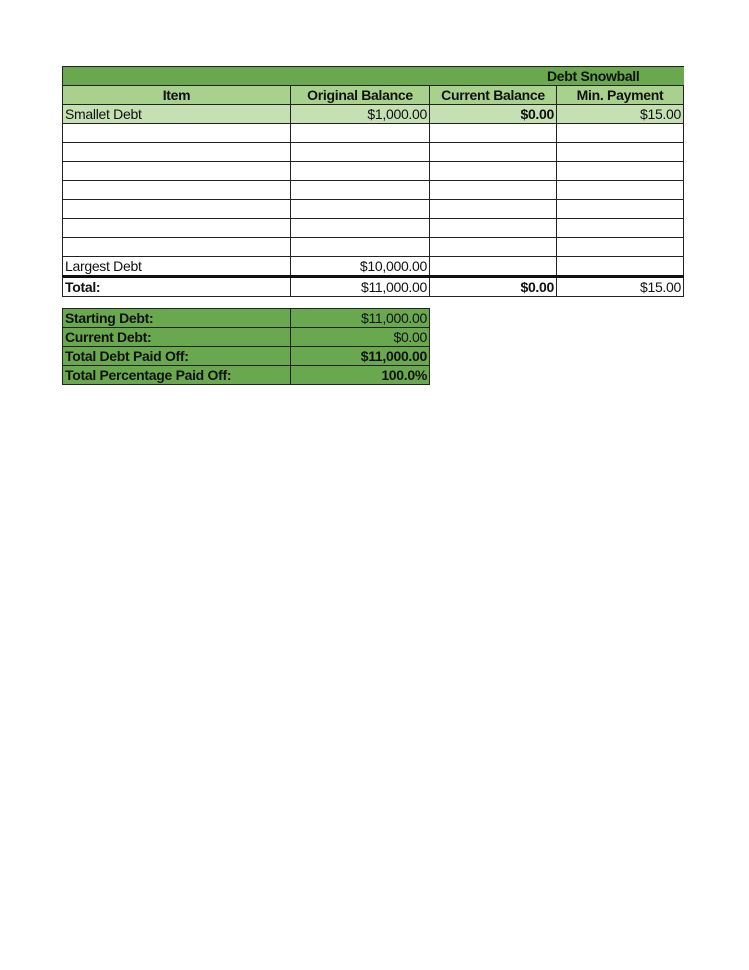 The image size is (749, 970). Describe the element at coordinates (493, 95) in the screenshot. I see `column-header: Current Balance` at that location.